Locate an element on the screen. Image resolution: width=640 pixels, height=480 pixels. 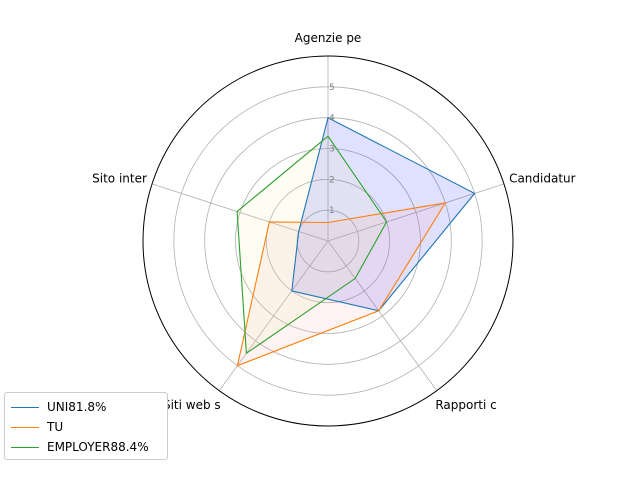
tick-label: 5 is located at coordinates (332, 88).